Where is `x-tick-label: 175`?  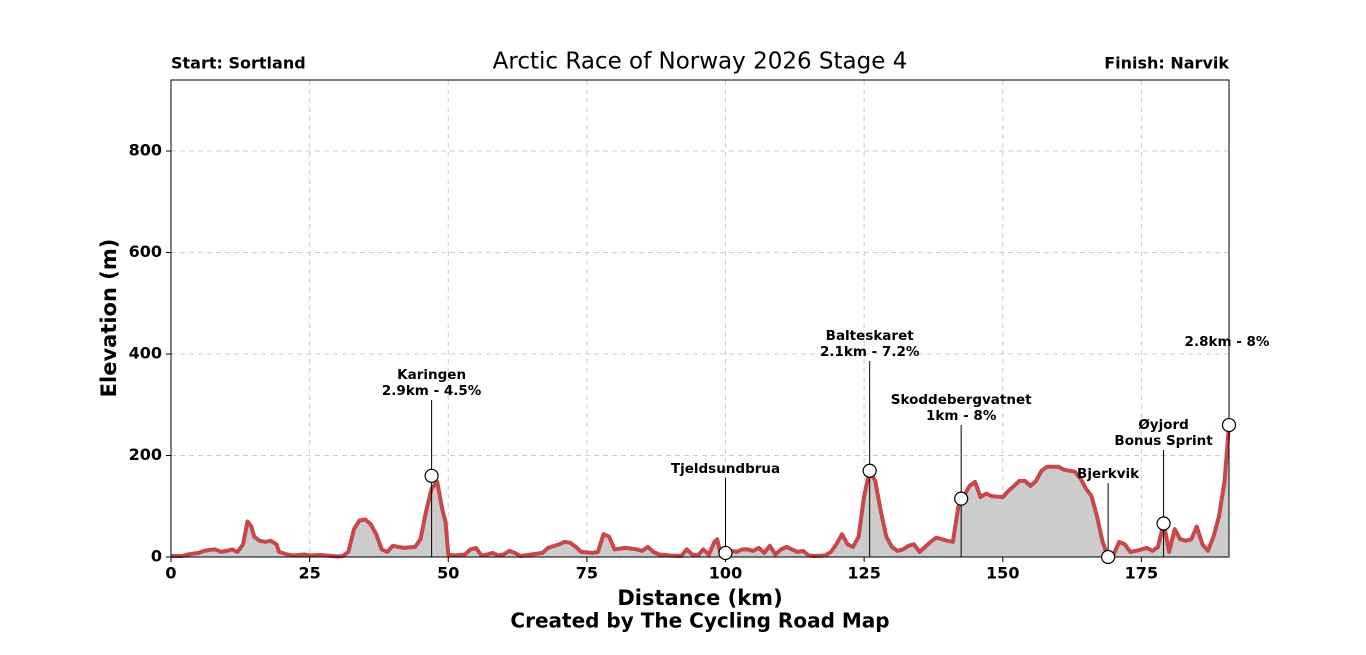
x-tick-label: 175 is located at coordinates (1141, 573).